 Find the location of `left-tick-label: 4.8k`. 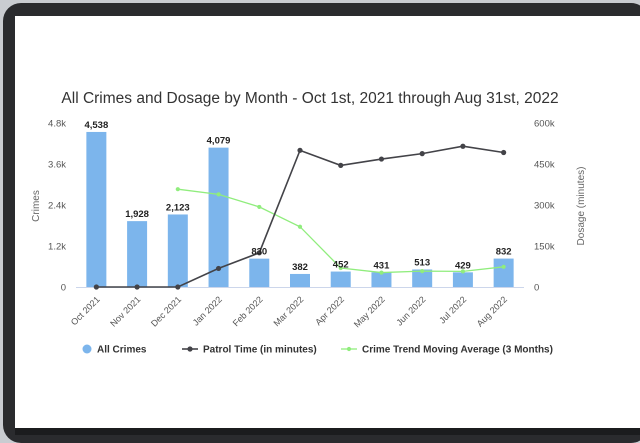

left-tick-label: 4.8k is located at coordinates (57, 124).